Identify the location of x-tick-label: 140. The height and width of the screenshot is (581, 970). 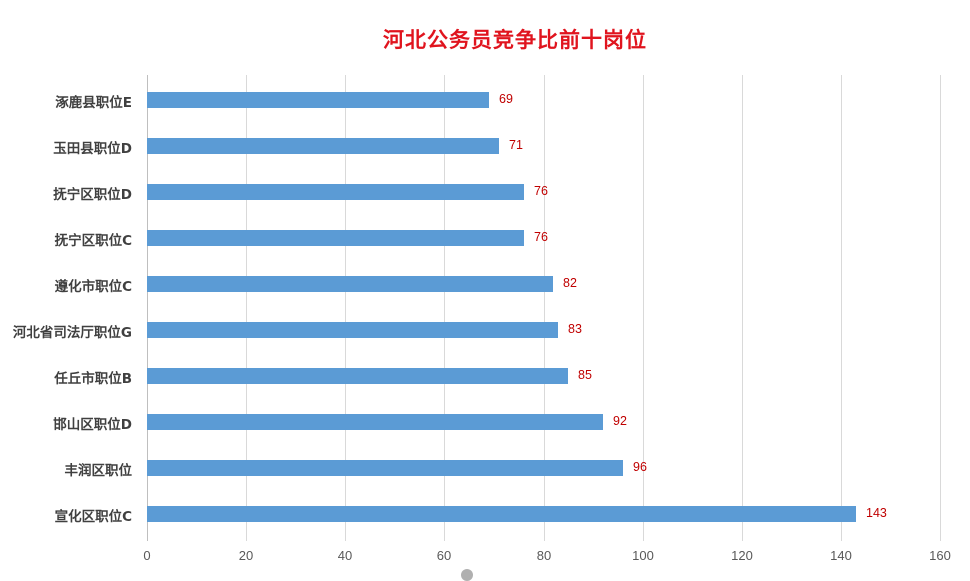
(841, 555).